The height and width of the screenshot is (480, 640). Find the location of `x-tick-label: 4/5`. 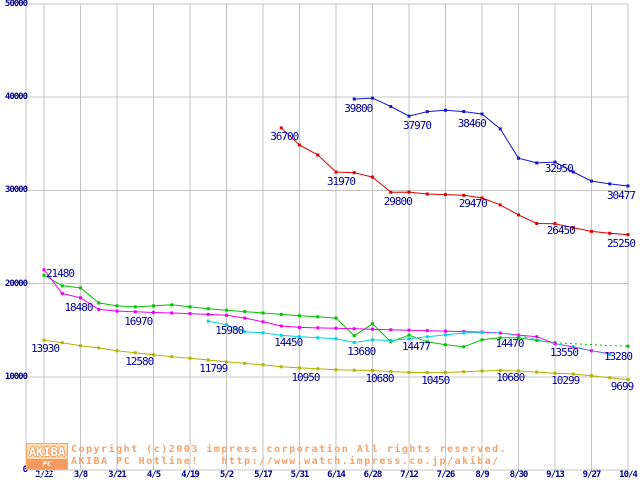

x-tick-label: 4/5 is located at coordinates (153, 475).